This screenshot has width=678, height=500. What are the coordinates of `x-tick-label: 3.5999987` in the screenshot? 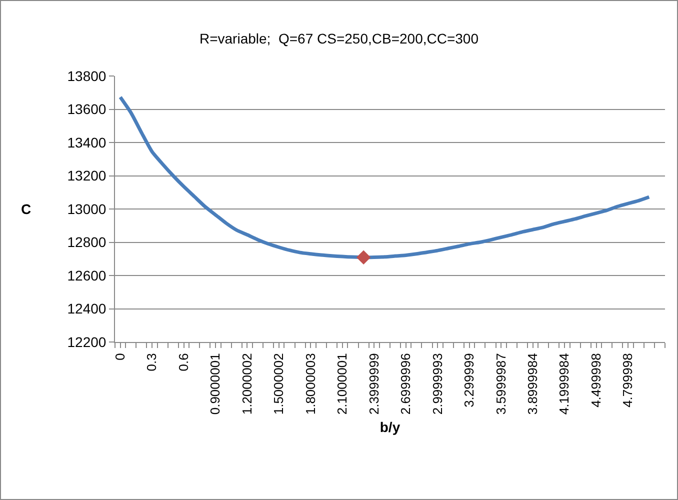 It's located at (500, 384).